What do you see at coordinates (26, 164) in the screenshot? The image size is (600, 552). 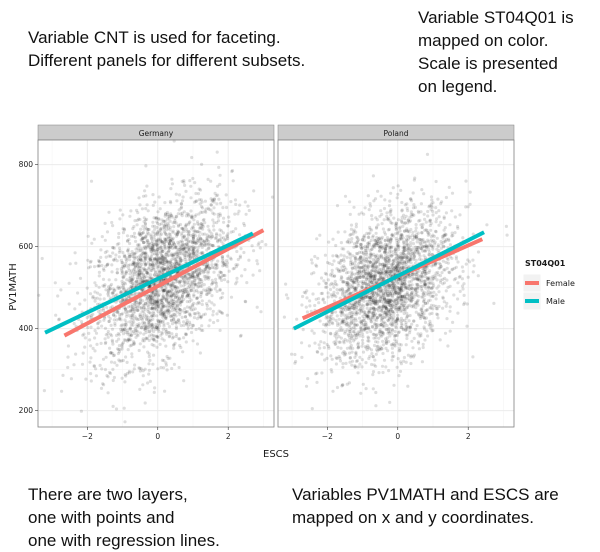 I see `y-tick-label: 800` at bounding box center [26, 164].